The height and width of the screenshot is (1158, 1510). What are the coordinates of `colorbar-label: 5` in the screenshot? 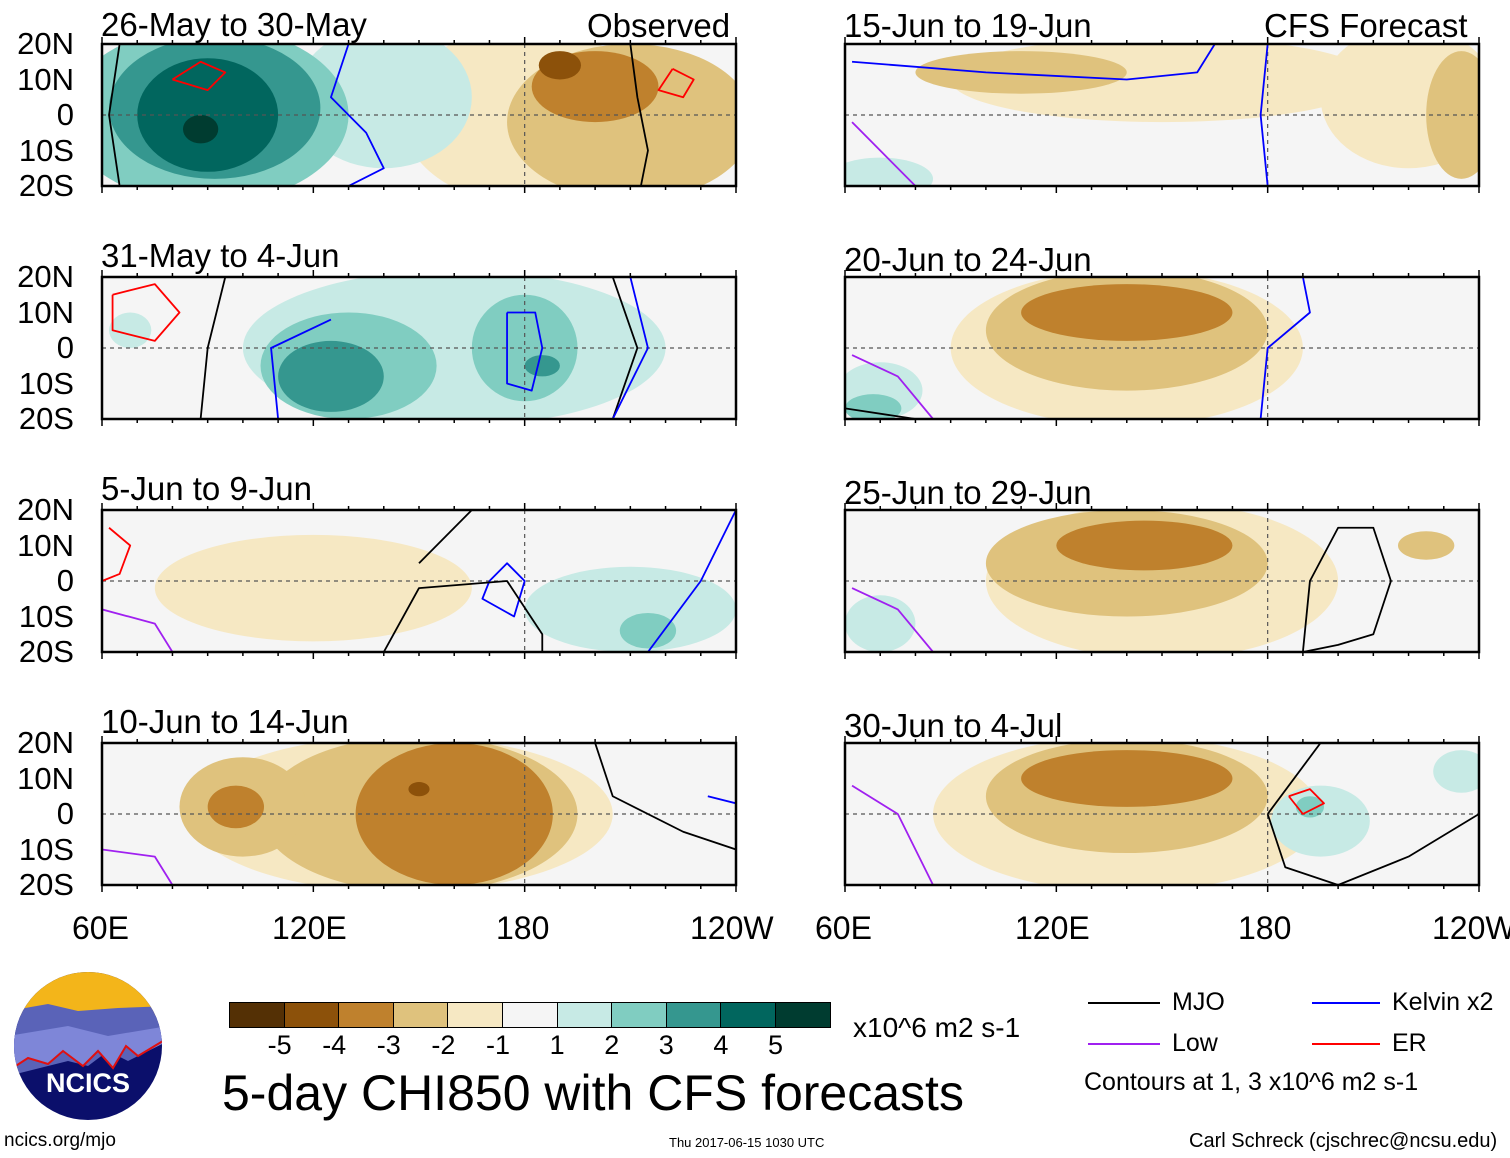 It's located at (776, 1045).